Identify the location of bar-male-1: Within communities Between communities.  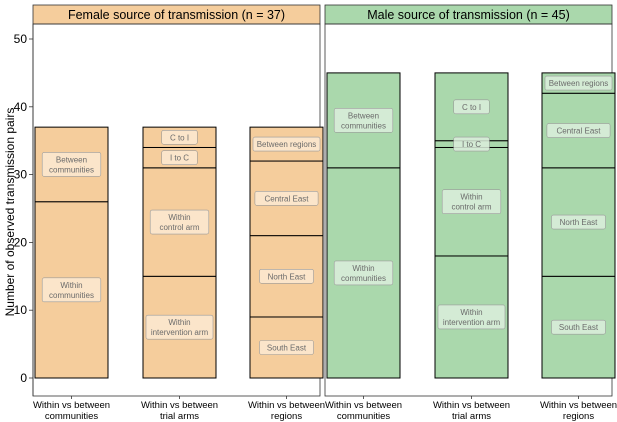
(363, 225).